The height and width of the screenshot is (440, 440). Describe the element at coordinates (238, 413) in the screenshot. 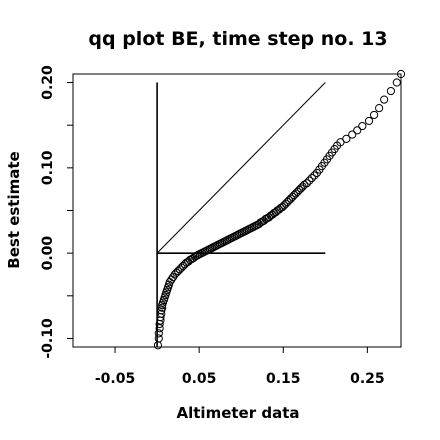

I see `x-axis-label: Altimeter data` at that location.